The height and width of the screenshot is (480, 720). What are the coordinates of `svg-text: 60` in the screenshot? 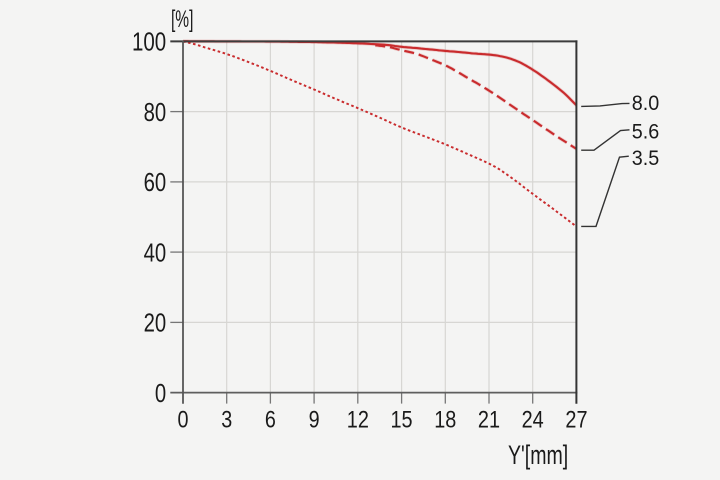 It's located at (155, 183).